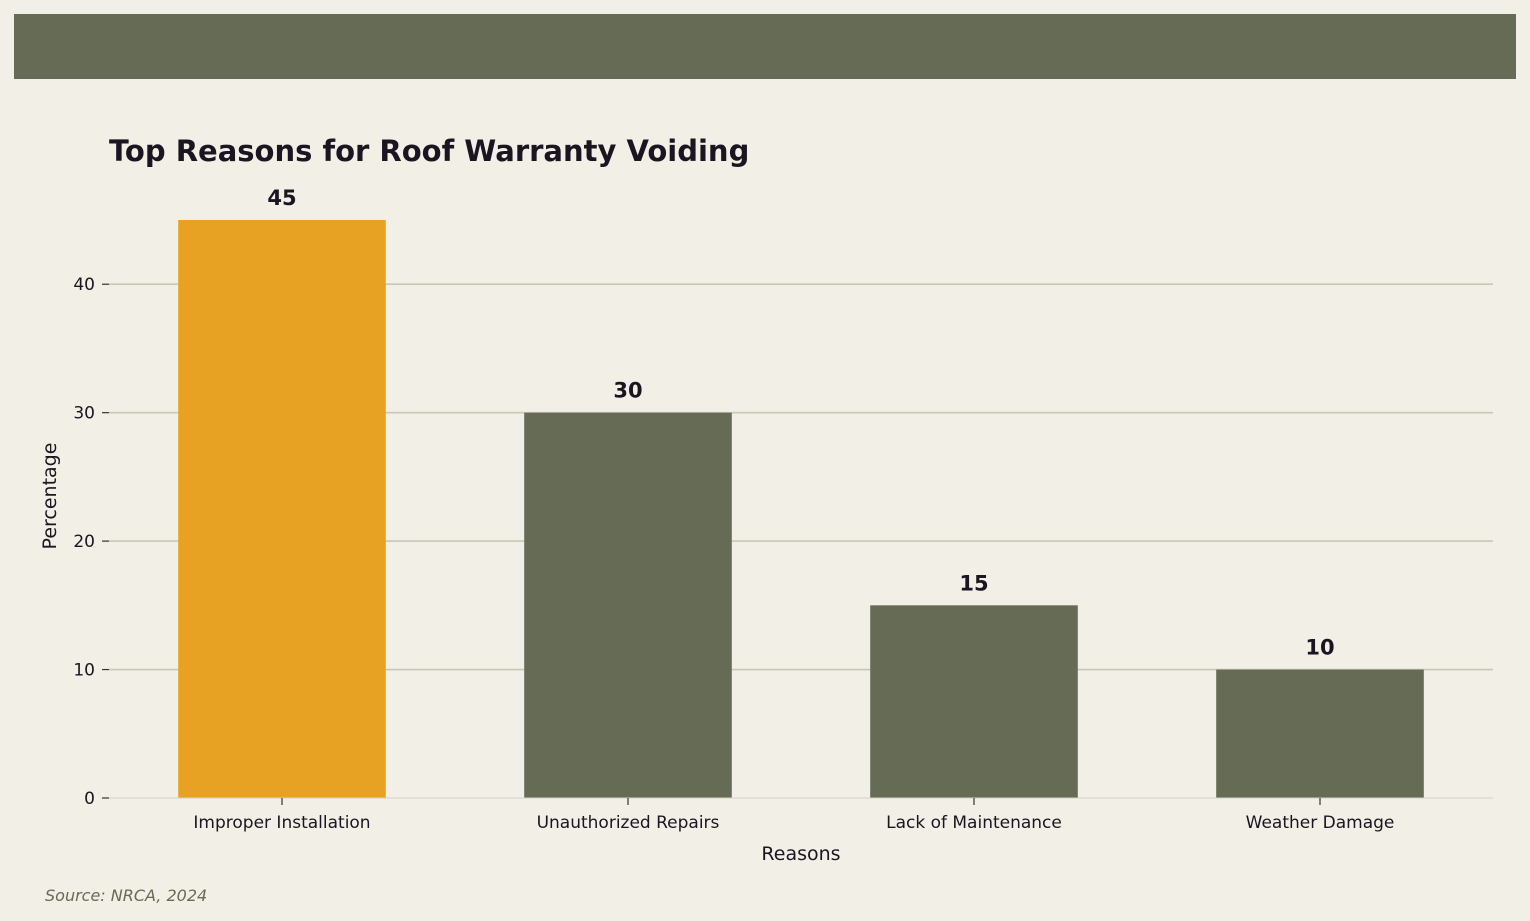 This screenshot has width=1530, height=921. Describe the element at coordinates (628, 823) in the screenshot. I see `x-tick-label: Unauthorized Repairs` at that location.